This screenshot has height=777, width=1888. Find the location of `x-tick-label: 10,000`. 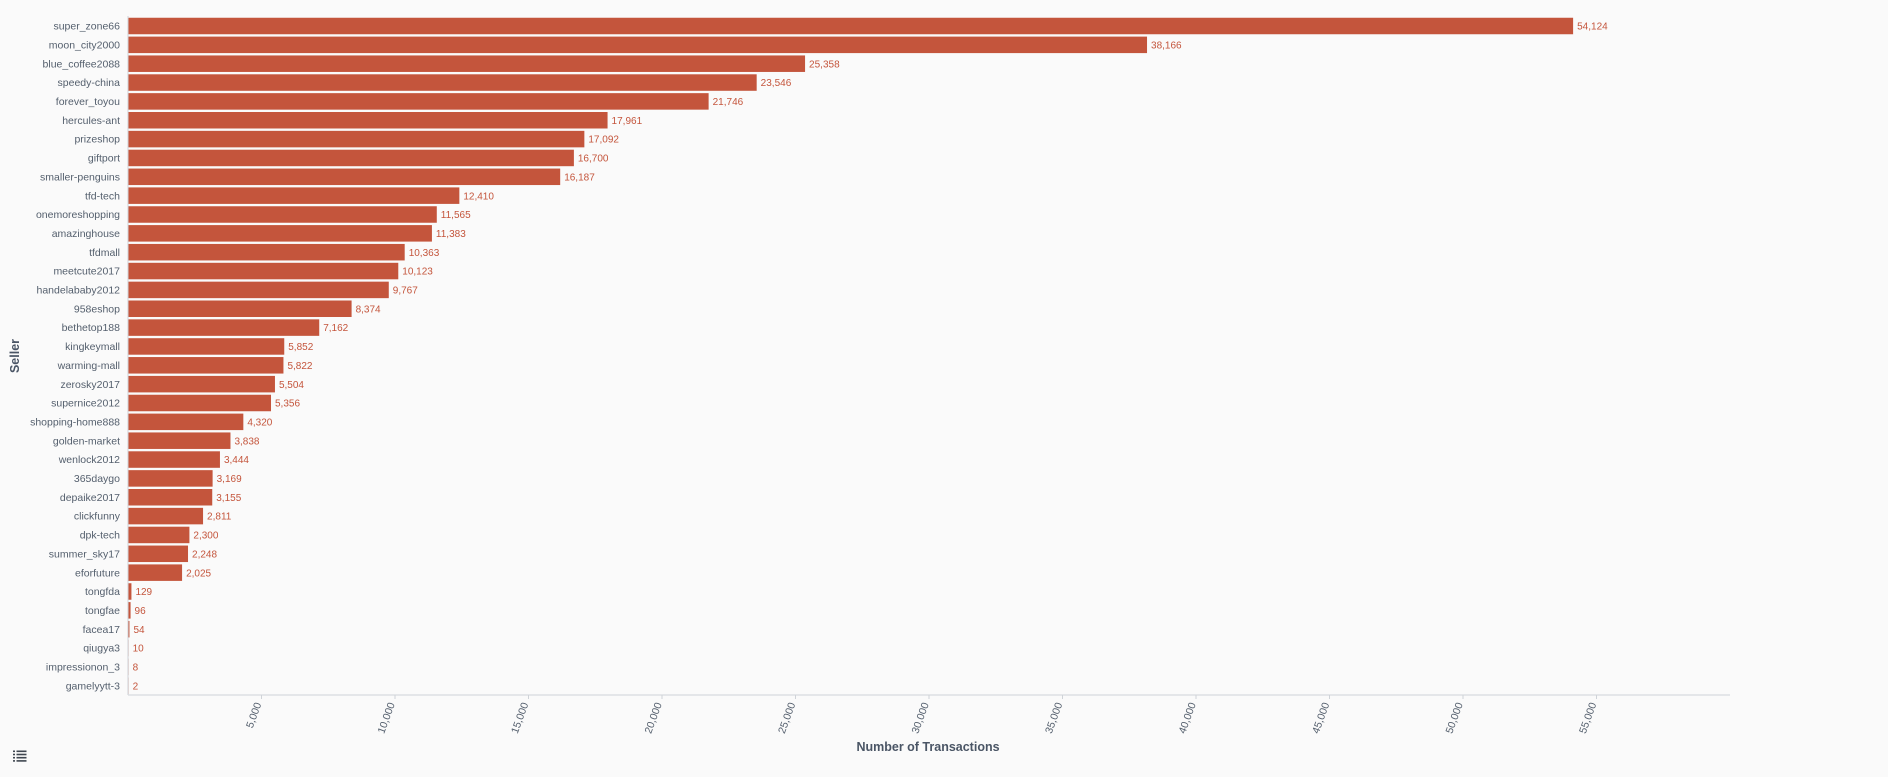

x-tick-label: 10,000 is located at coordinates (387, 718).